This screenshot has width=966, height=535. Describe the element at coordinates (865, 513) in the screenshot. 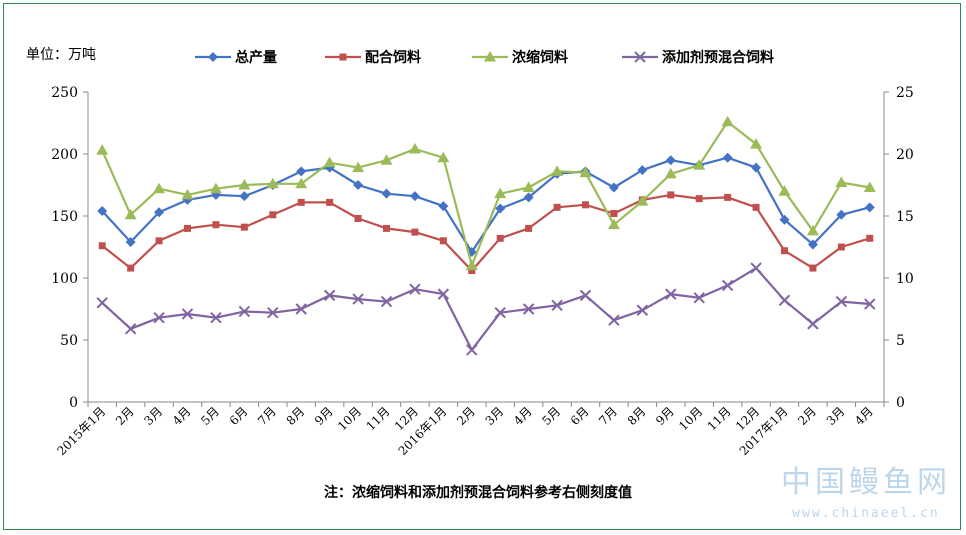

I see `watermark-url: www.chinaeel.cn` at that location.